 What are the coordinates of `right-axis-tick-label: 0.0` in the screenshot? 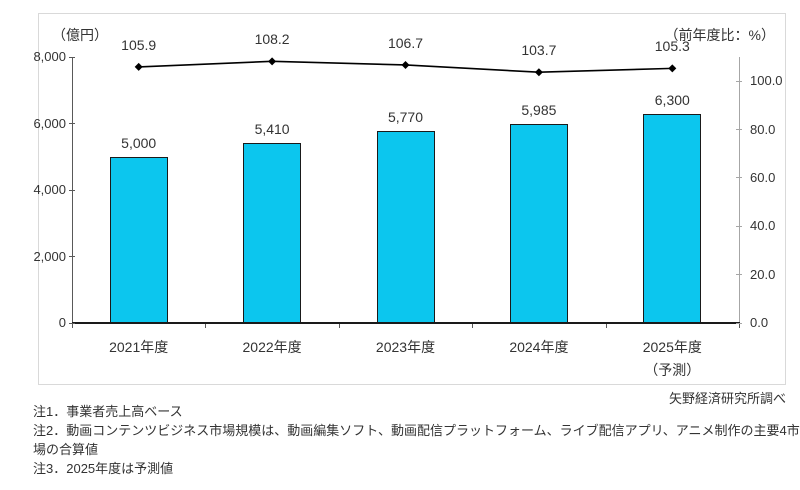 It's located at (759, 322).